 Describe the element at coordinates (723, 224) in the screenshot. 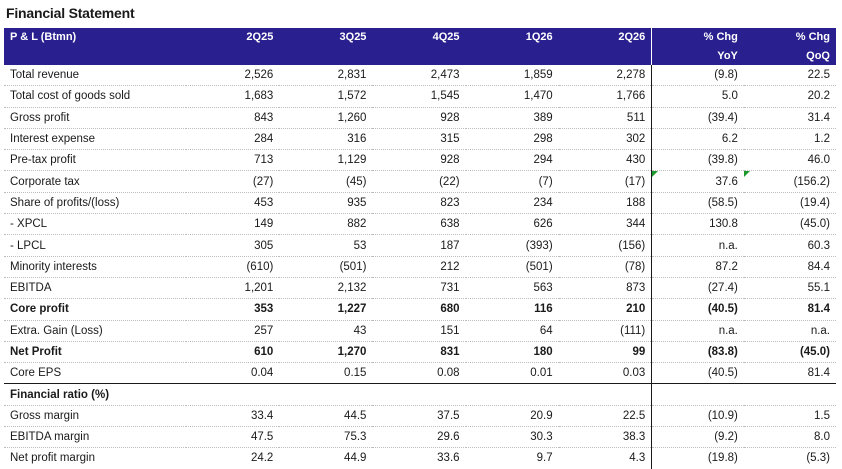

I see `yoy-value: 130.8` at that location.